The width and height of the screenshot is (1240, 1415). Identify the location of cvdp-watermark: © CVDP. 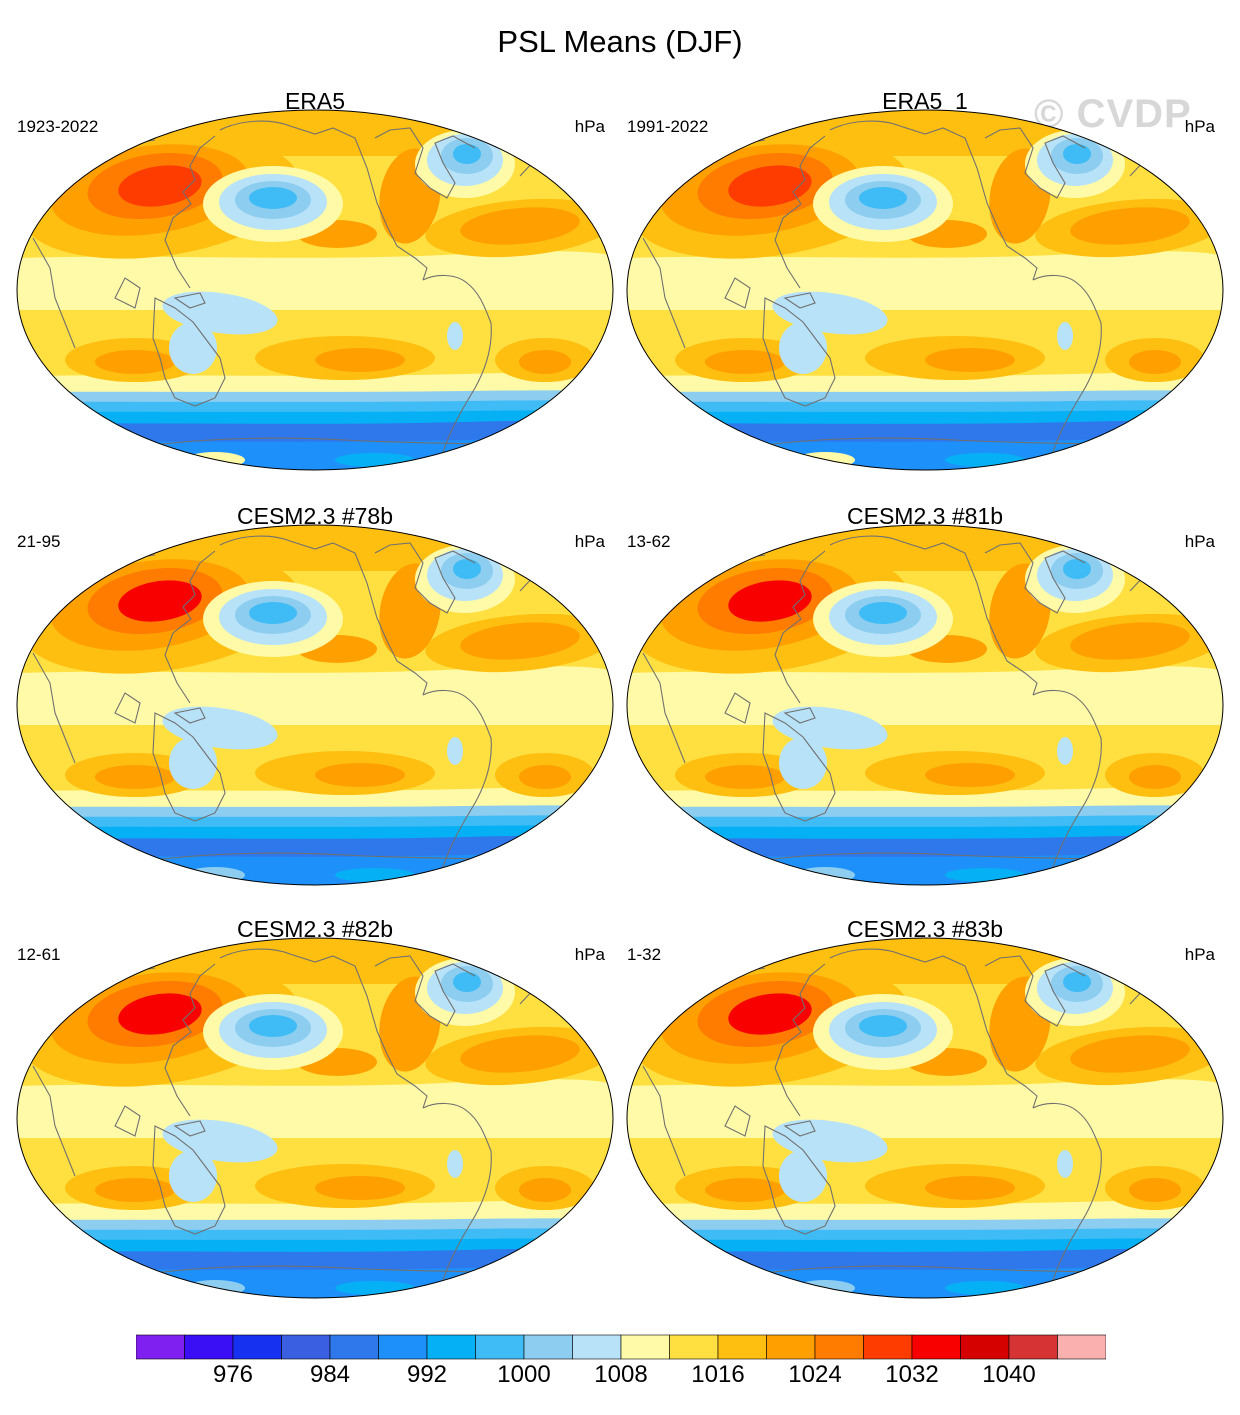
(1113, 114).